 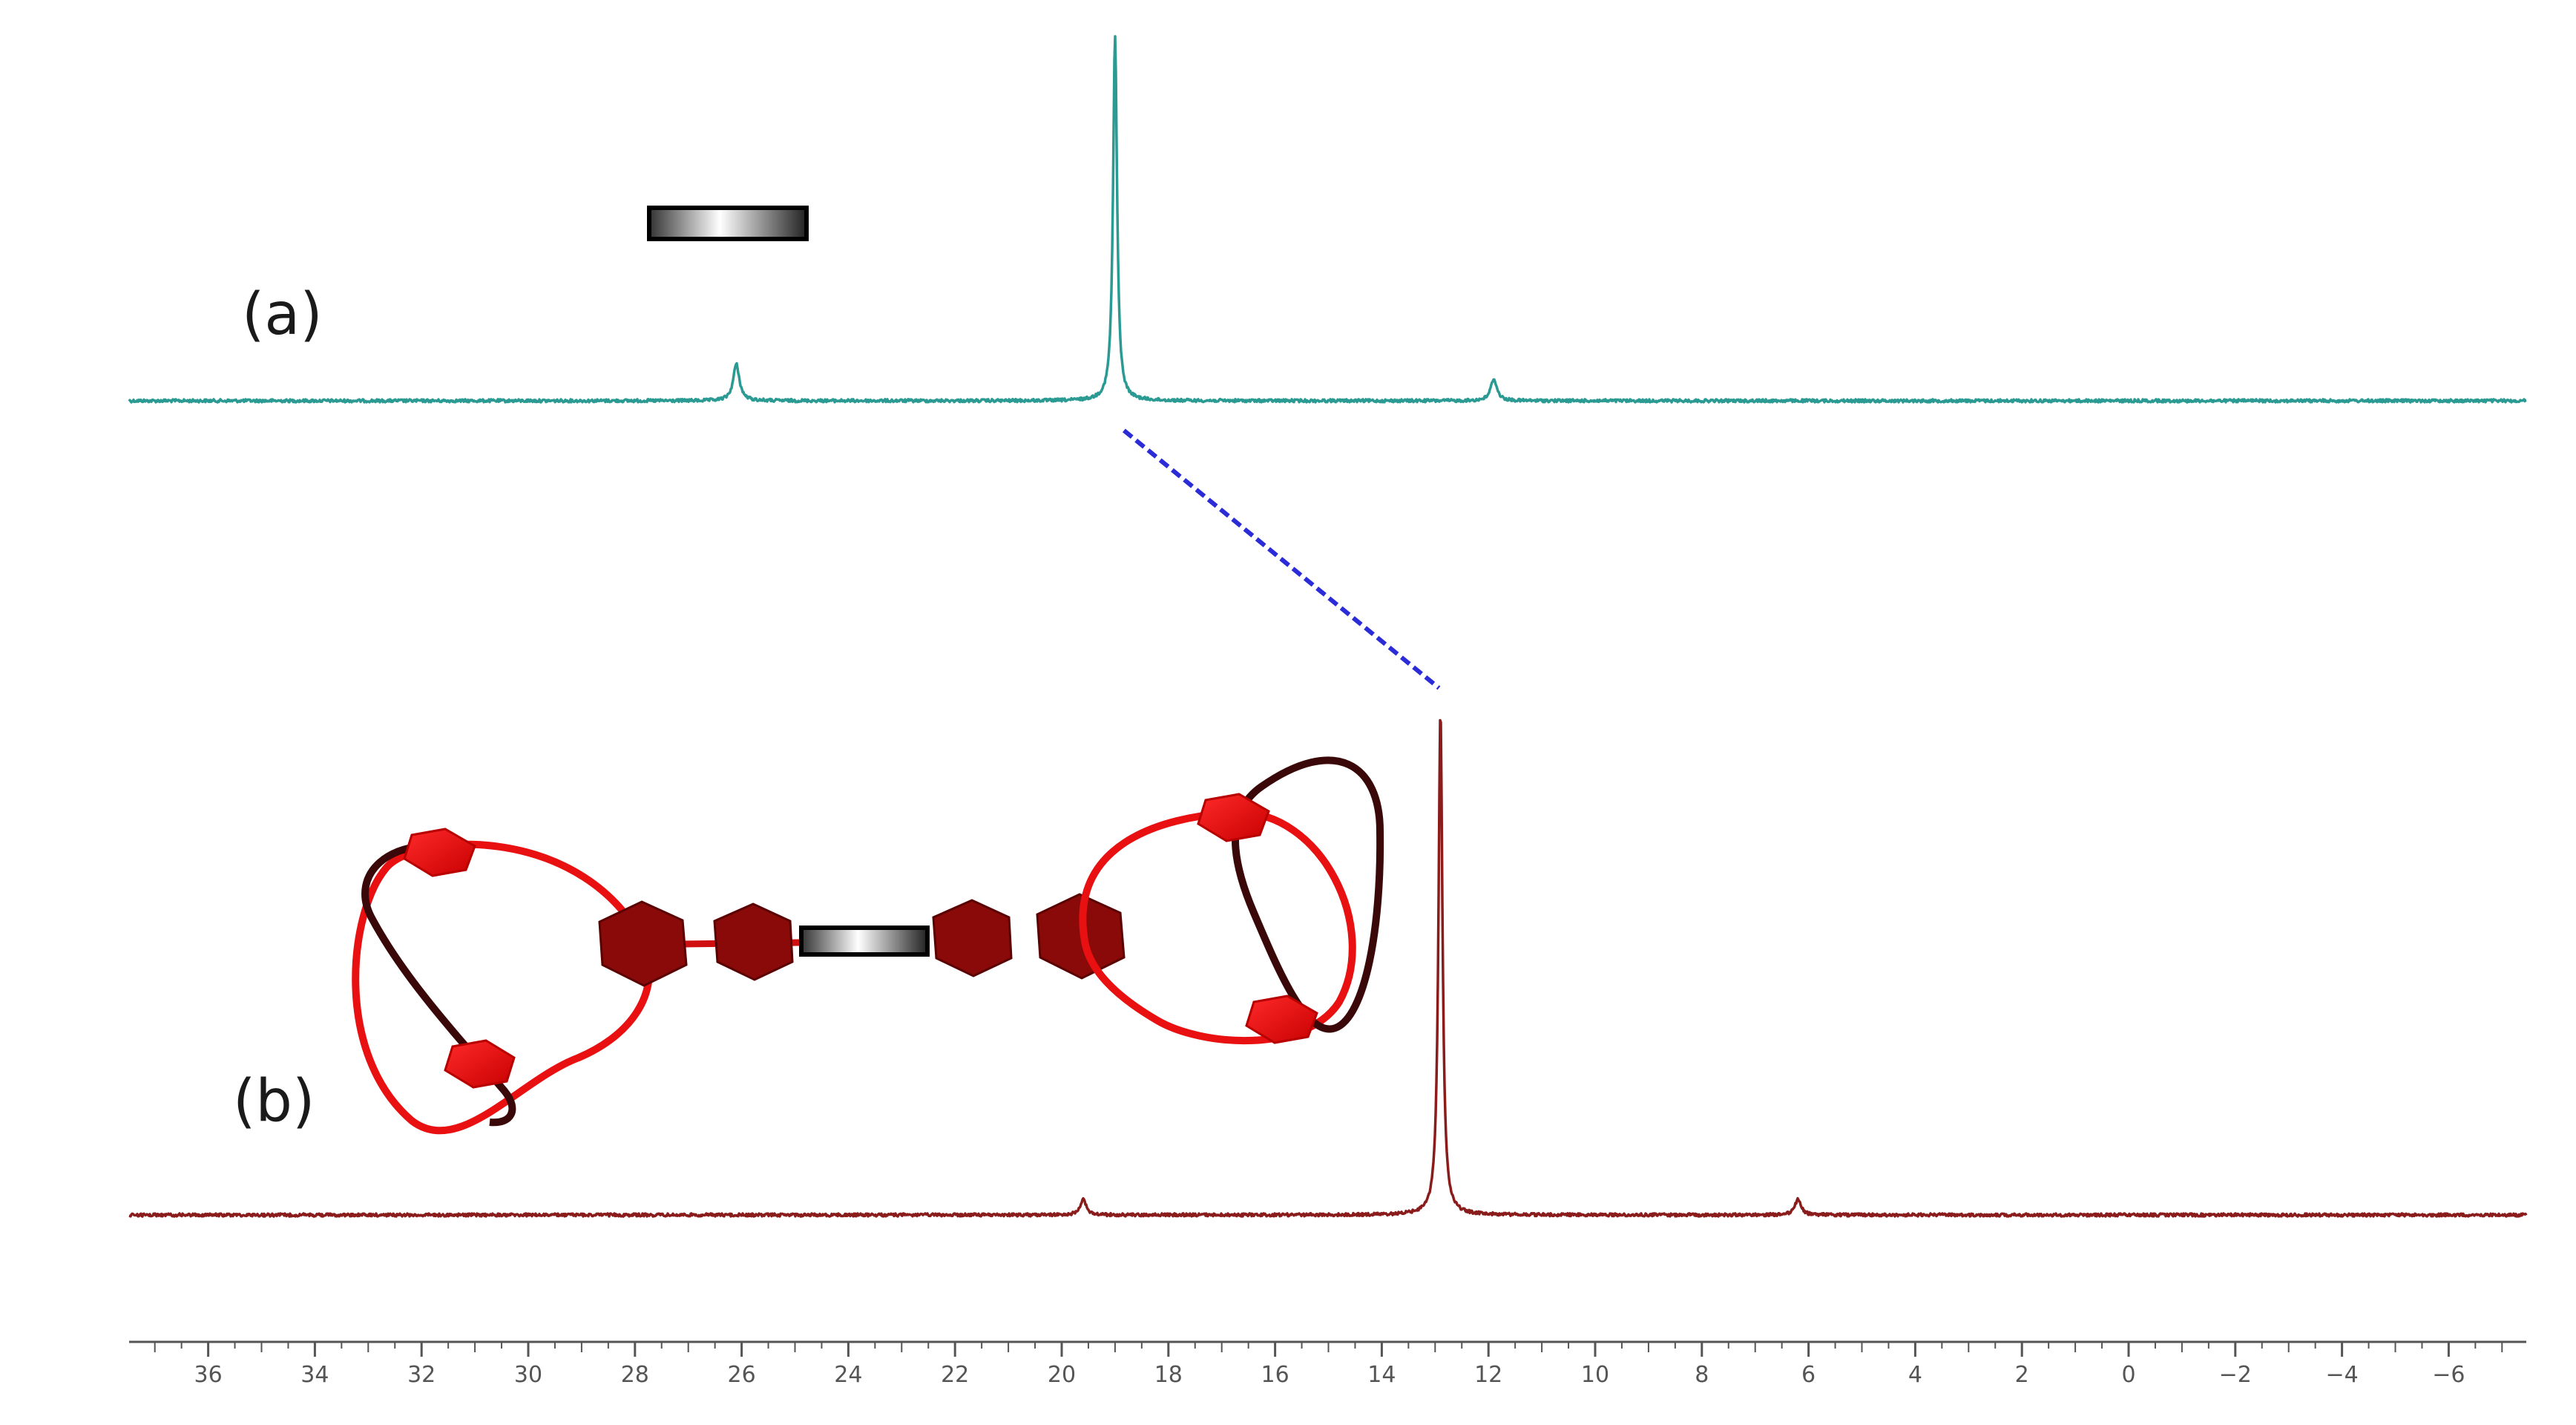 I want to click on x-tick-label: 18, so click(x=1168, y=1375).